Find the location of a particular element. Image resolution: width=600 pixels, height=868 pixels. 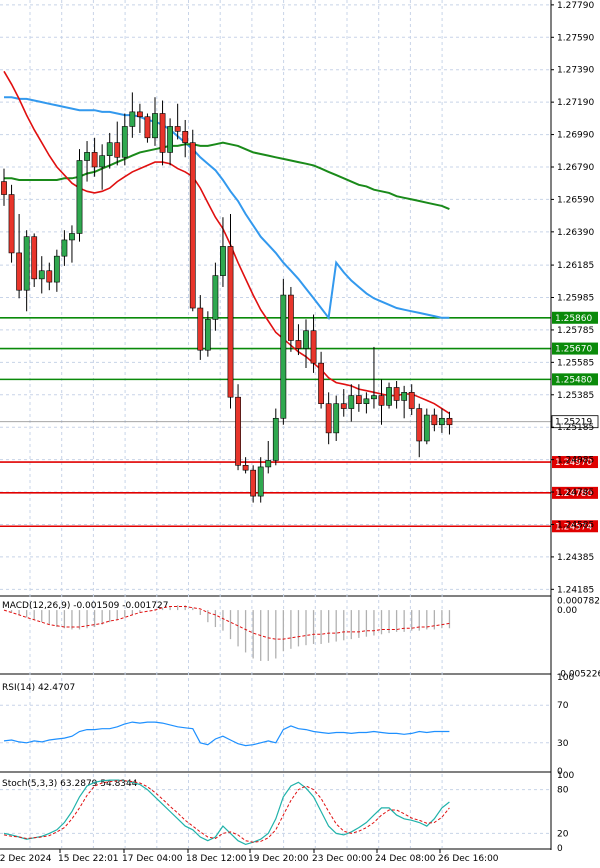

price-tick-label: 1.26990 is located at coordinates (575, 136).